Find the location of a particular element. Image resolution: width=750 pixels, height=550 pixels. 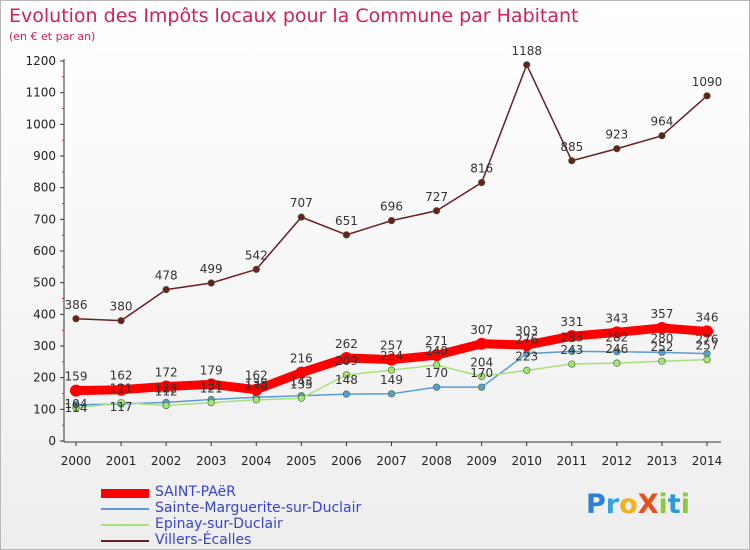

data-label: 131 is located at coordinates (211, 386).